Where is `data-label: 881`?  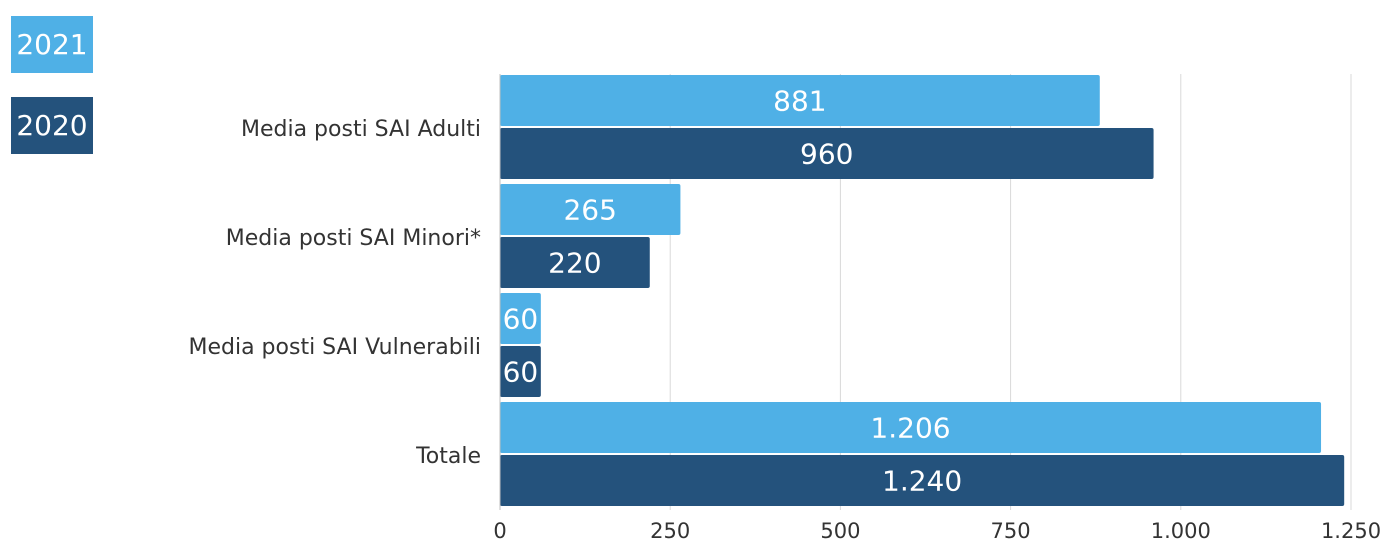
data-label: 881 is located at coordinates (799, 101).